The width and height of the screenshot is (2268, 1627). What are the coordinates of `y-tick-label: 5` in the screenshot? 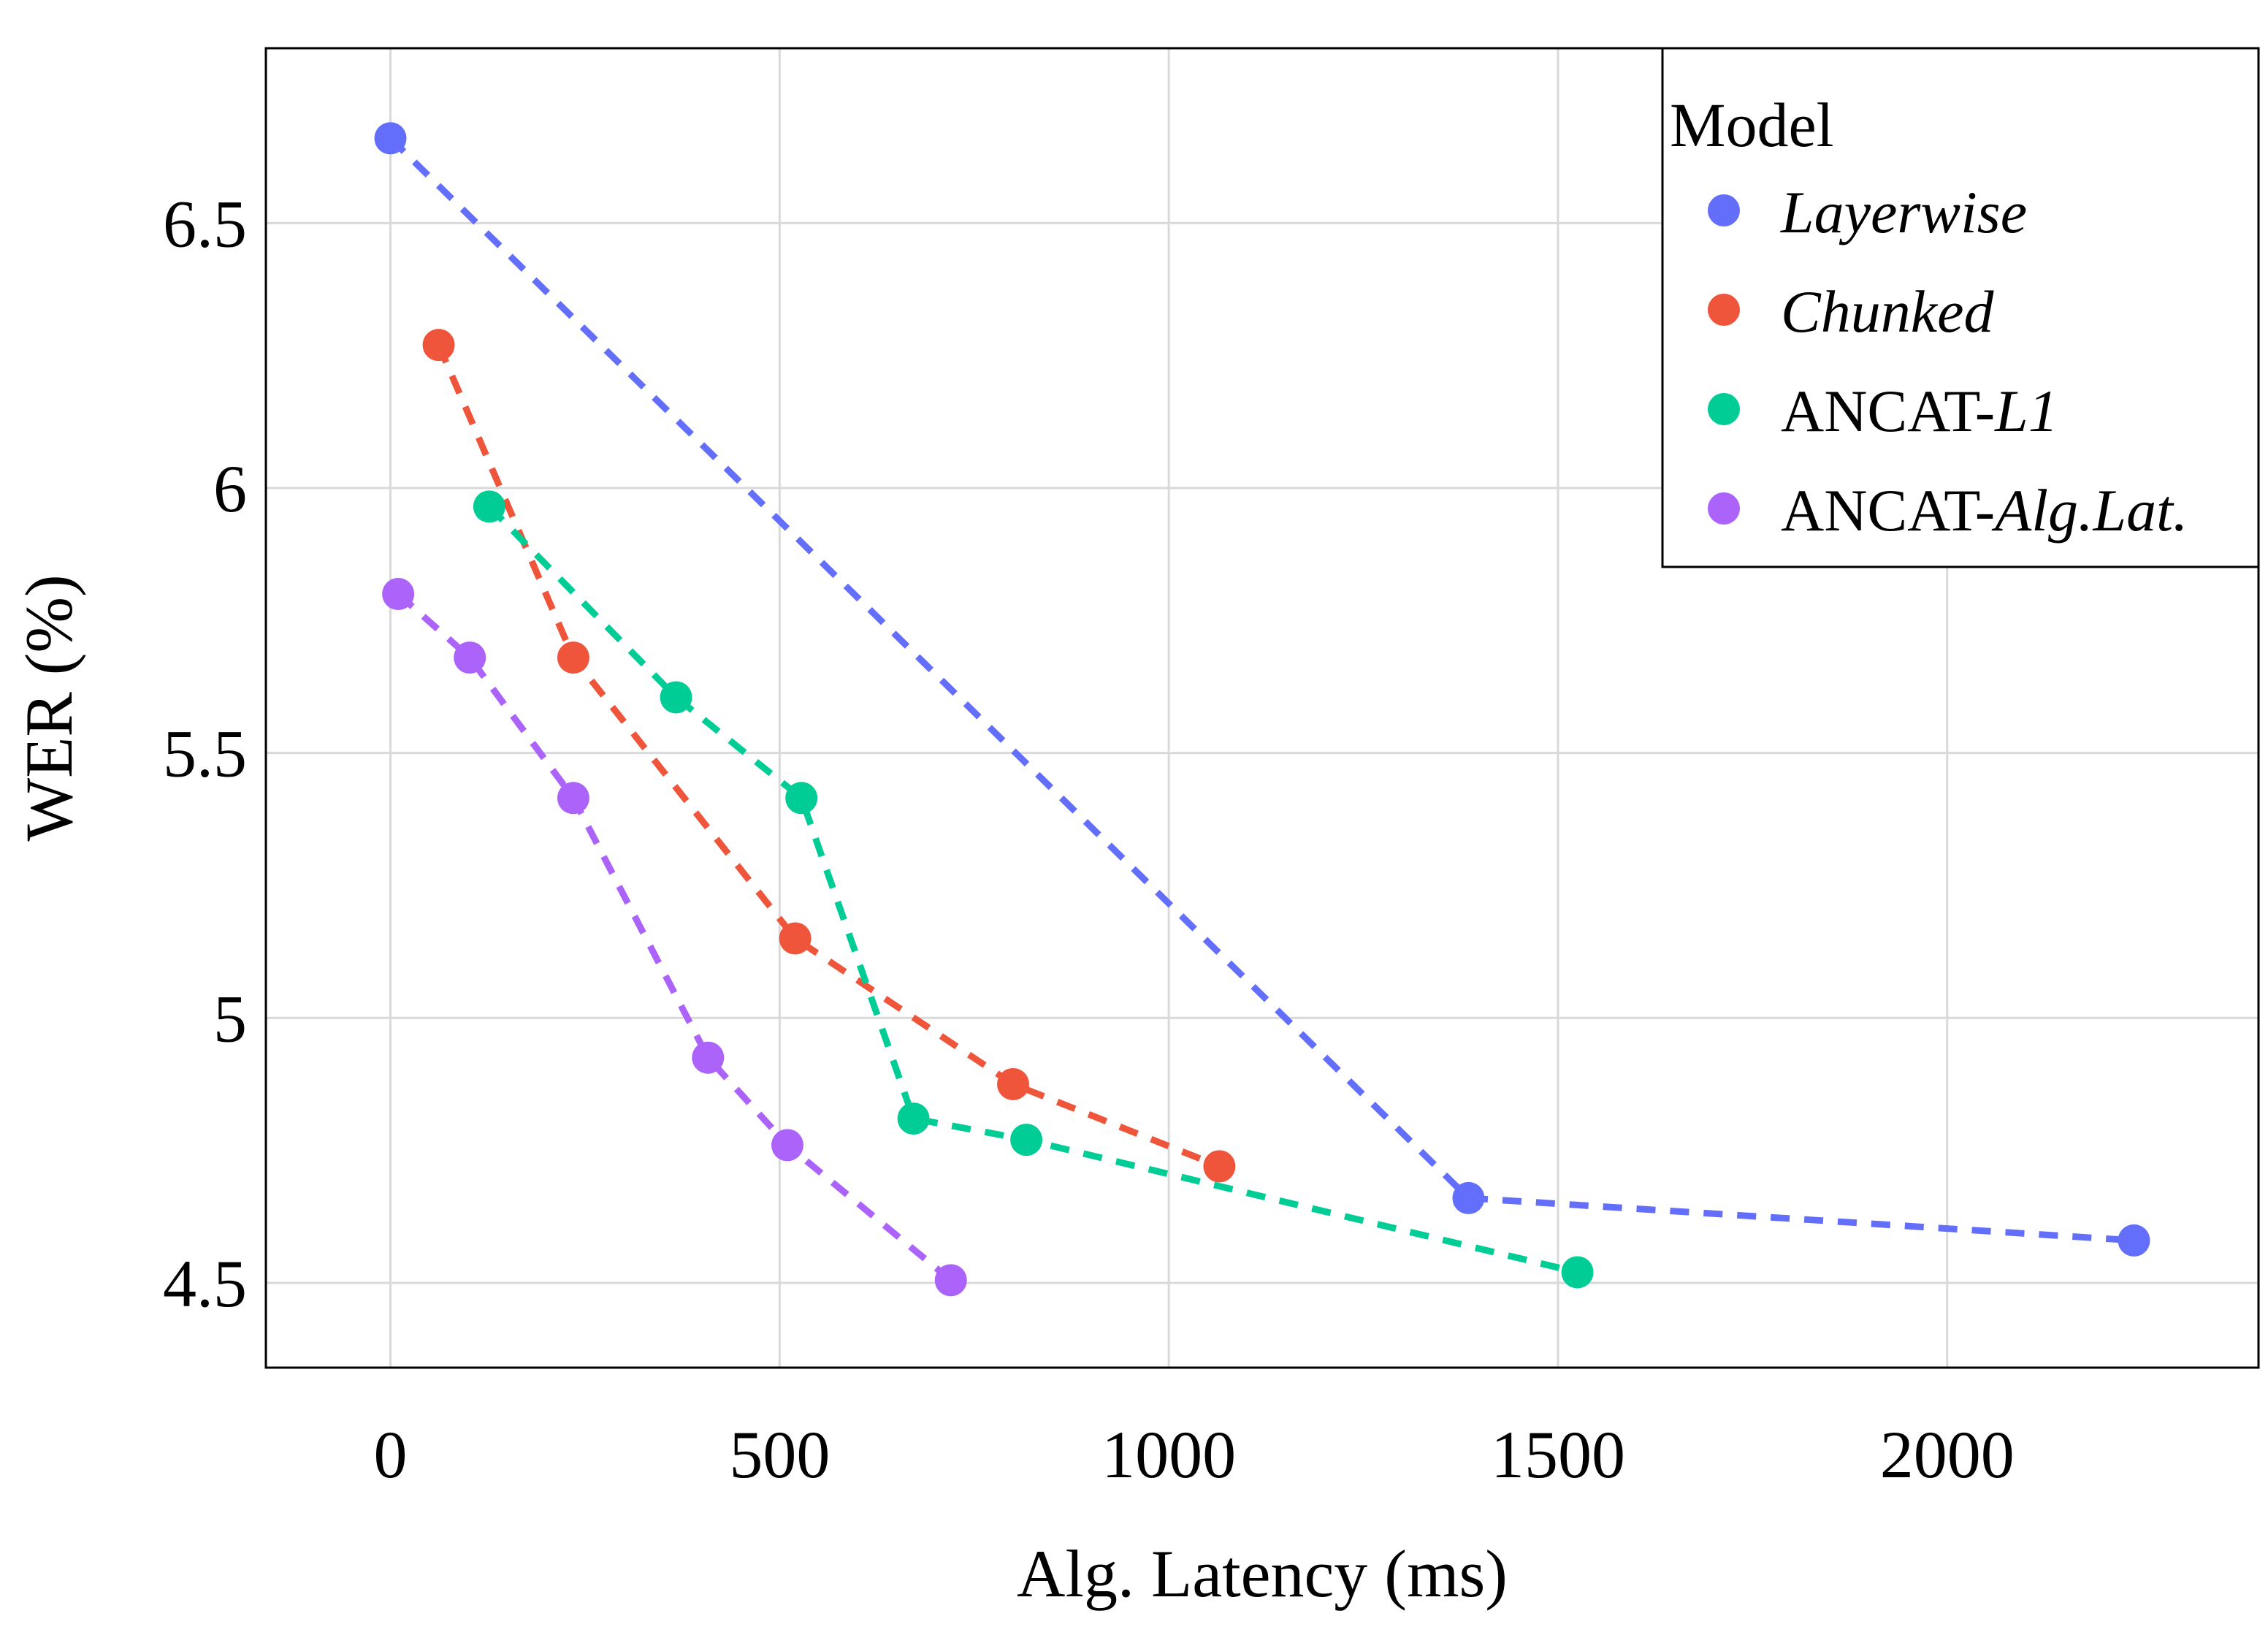 It's located at (230, 1018).